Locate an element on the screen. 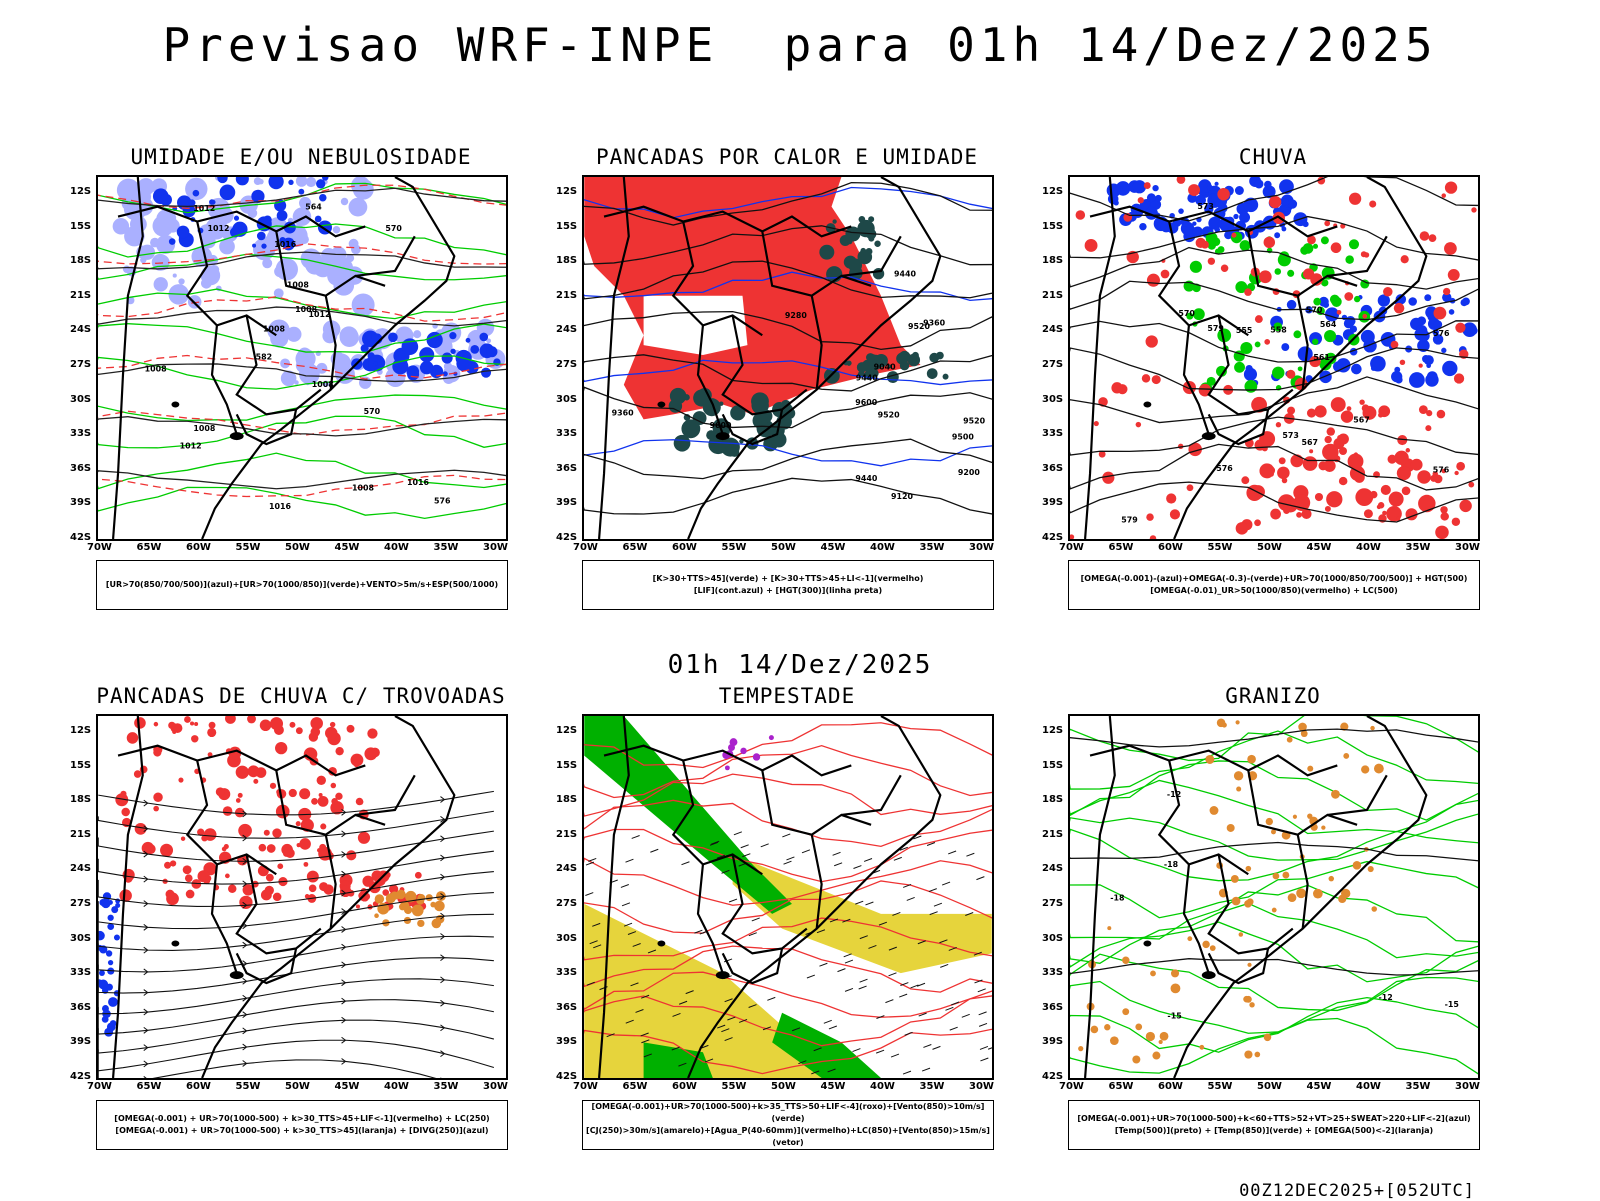 Image resolution: width=1600 pixels, height=1201 pixels. precipitable-water-contour is located at coordinates (788, 907).